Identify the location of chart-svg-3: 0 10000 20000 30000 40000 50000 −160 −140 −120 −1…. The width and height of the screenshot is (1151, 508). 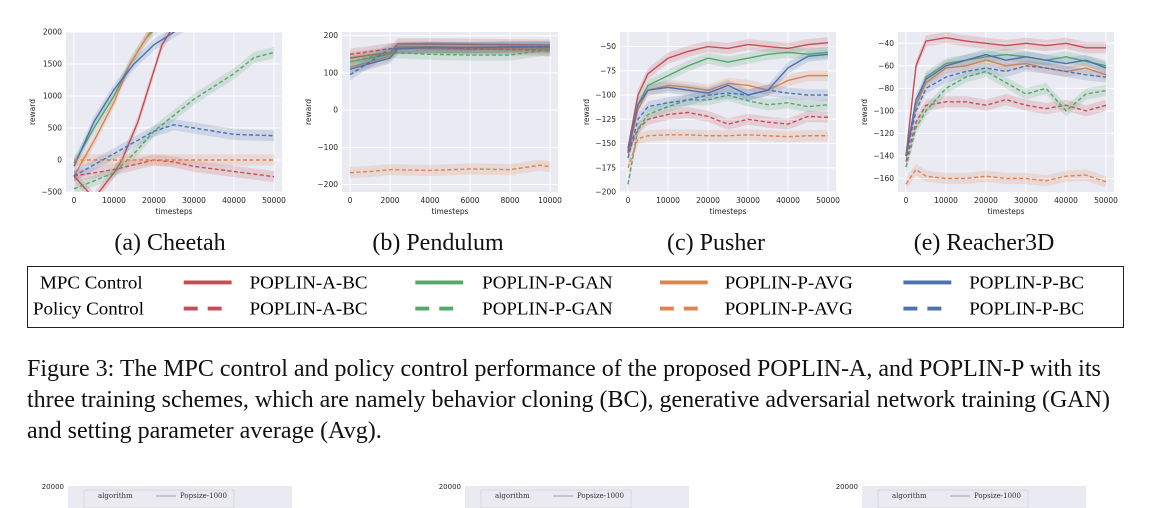
(989, 124).